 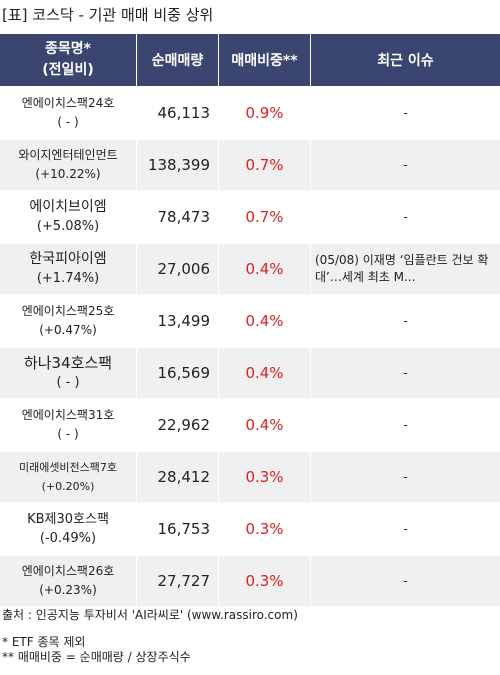 I want to click on stock-change: (+0.23%), so click(x=68, y=590).